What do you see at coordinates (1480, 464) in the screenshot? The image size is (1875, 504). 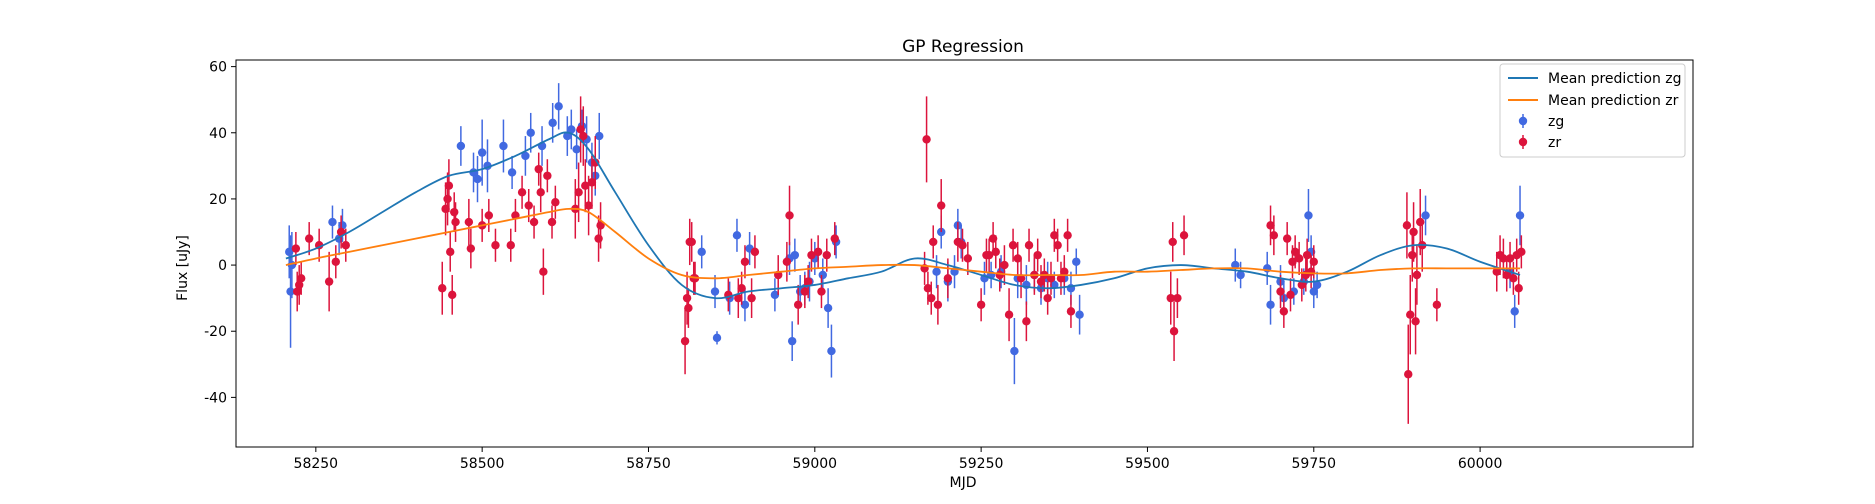 I see `x-tick-label: 60000` at bounding box center [1480, 464].